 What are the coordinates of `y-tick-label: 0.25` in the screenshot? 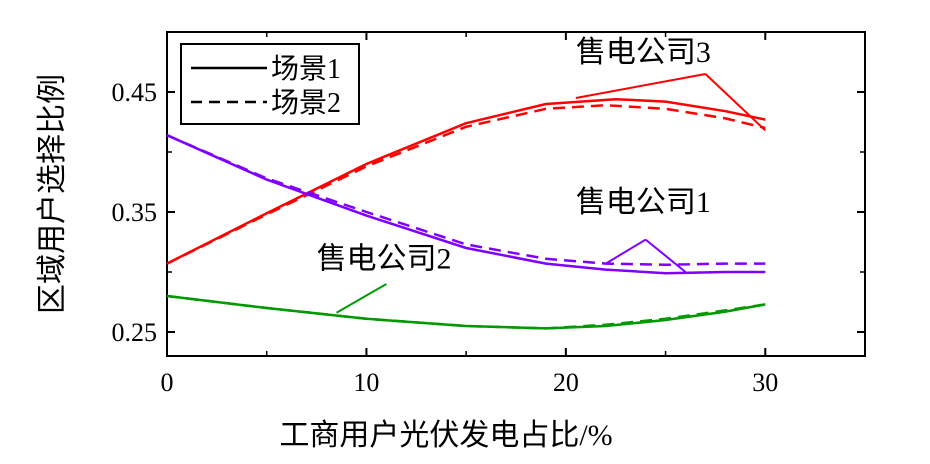 It's located at (135, 332).